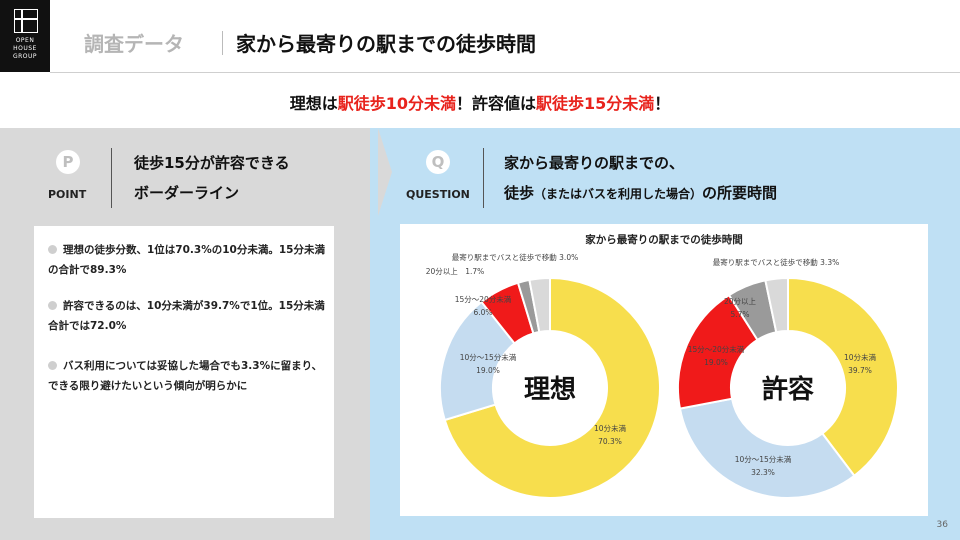 Image resolution: width=960 pixels, height=540 pixels. I want to click on slice-label: 最寄り駅までバスと徒歩で移動 3.0%, so click(515, 257).